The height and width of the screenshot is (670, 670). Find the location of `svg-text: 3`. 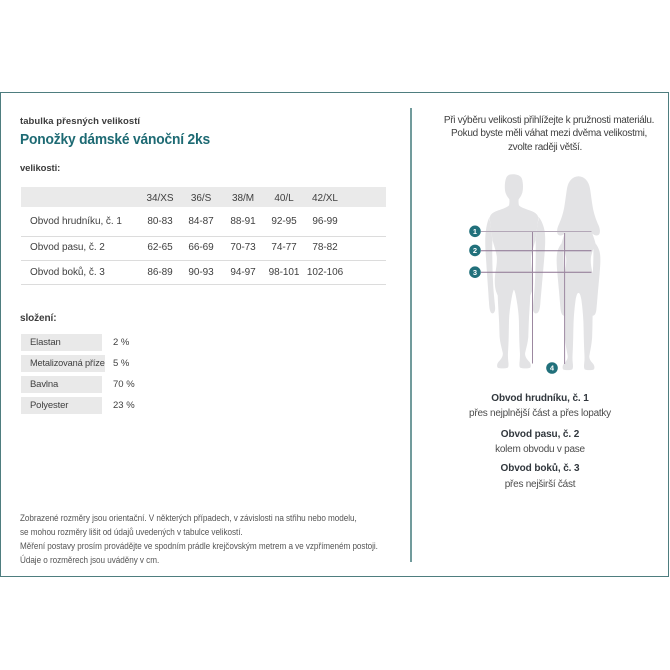

svg-text: 3 is located at coordinates (475, 272).